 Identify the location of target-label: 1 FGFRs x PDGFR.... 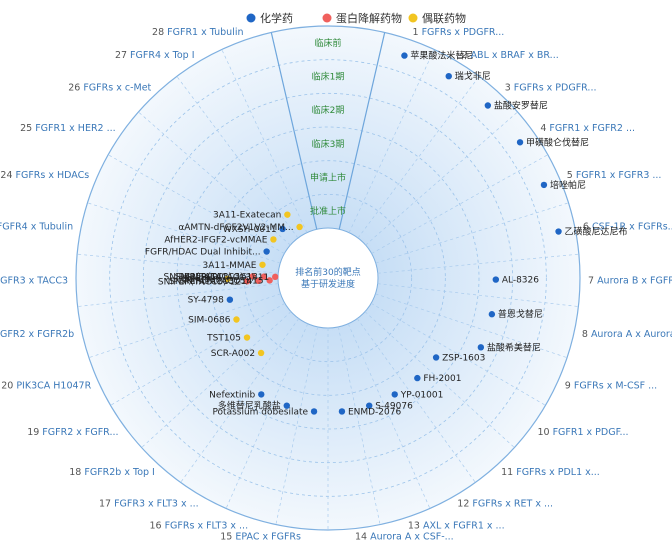
(458, 32).